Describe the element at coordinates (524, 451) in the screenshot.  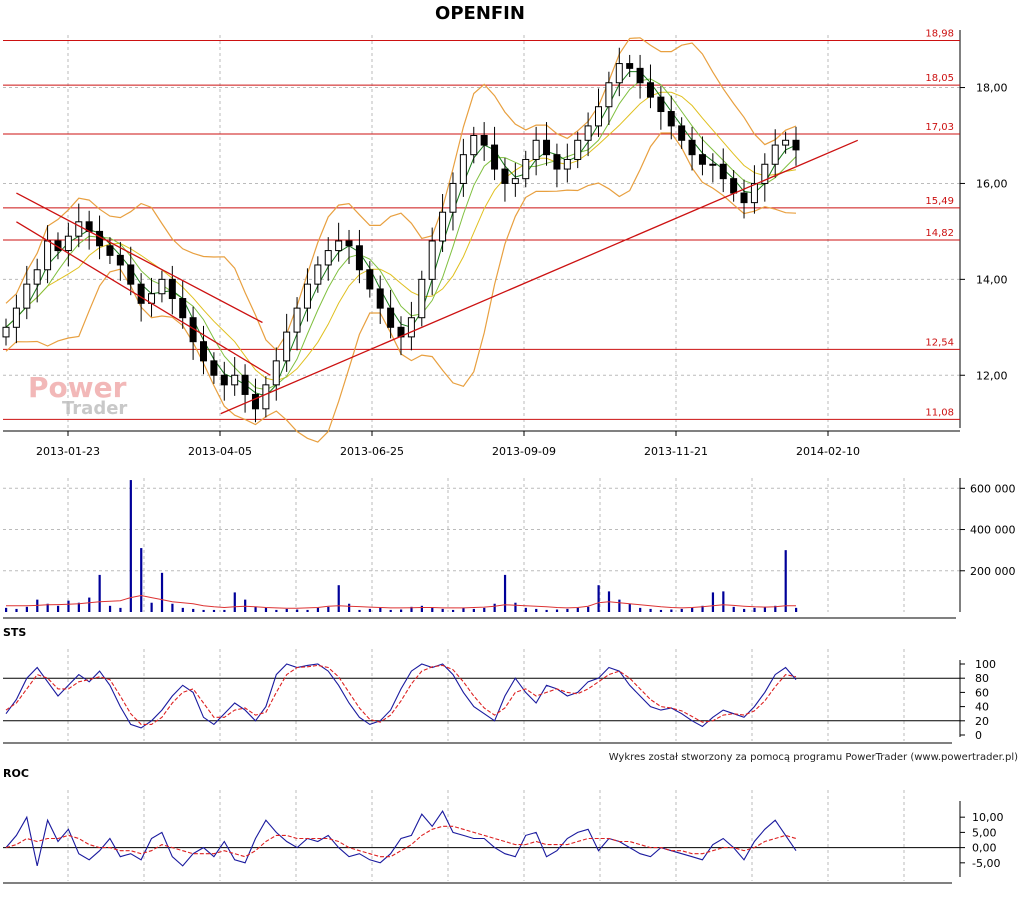
I see `price-x-tick-label: 2013-09-09` at that location.